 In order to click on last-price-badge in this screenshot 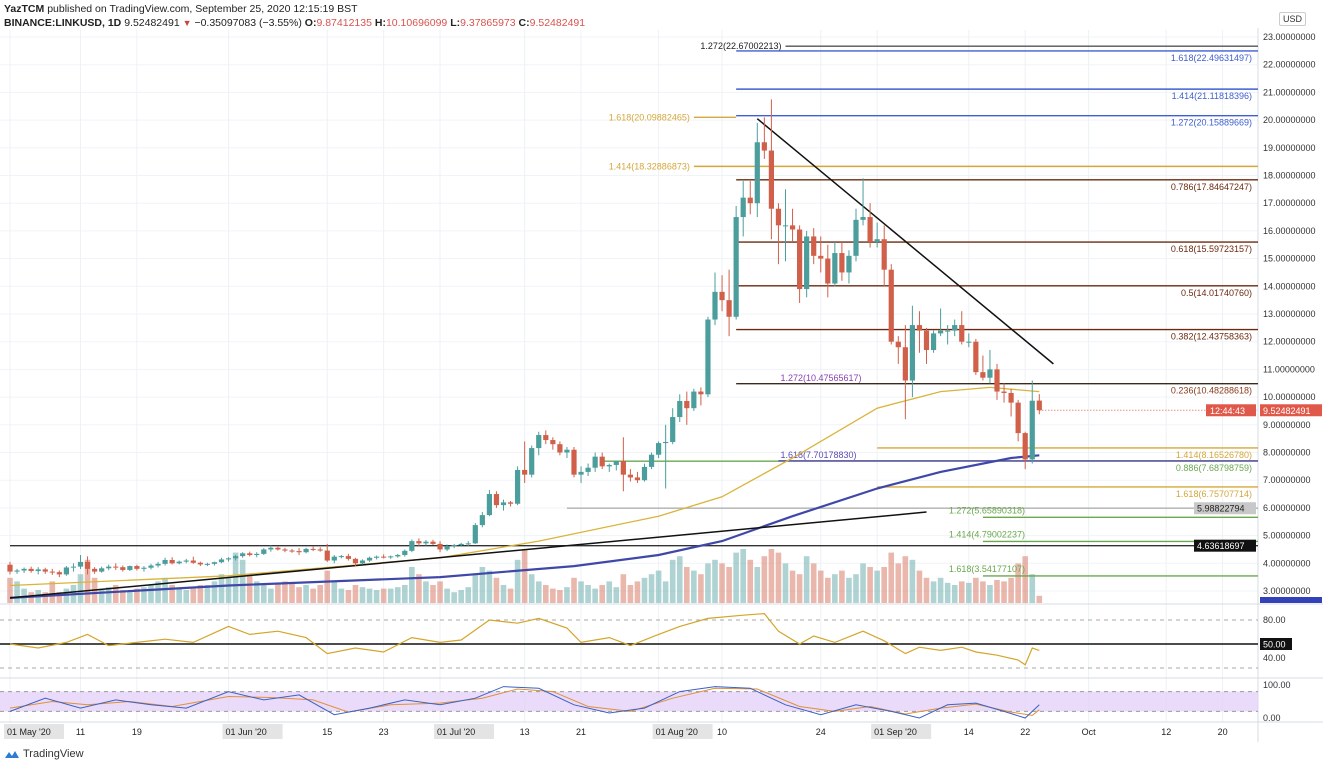, I will do `click(1291, 410)`.